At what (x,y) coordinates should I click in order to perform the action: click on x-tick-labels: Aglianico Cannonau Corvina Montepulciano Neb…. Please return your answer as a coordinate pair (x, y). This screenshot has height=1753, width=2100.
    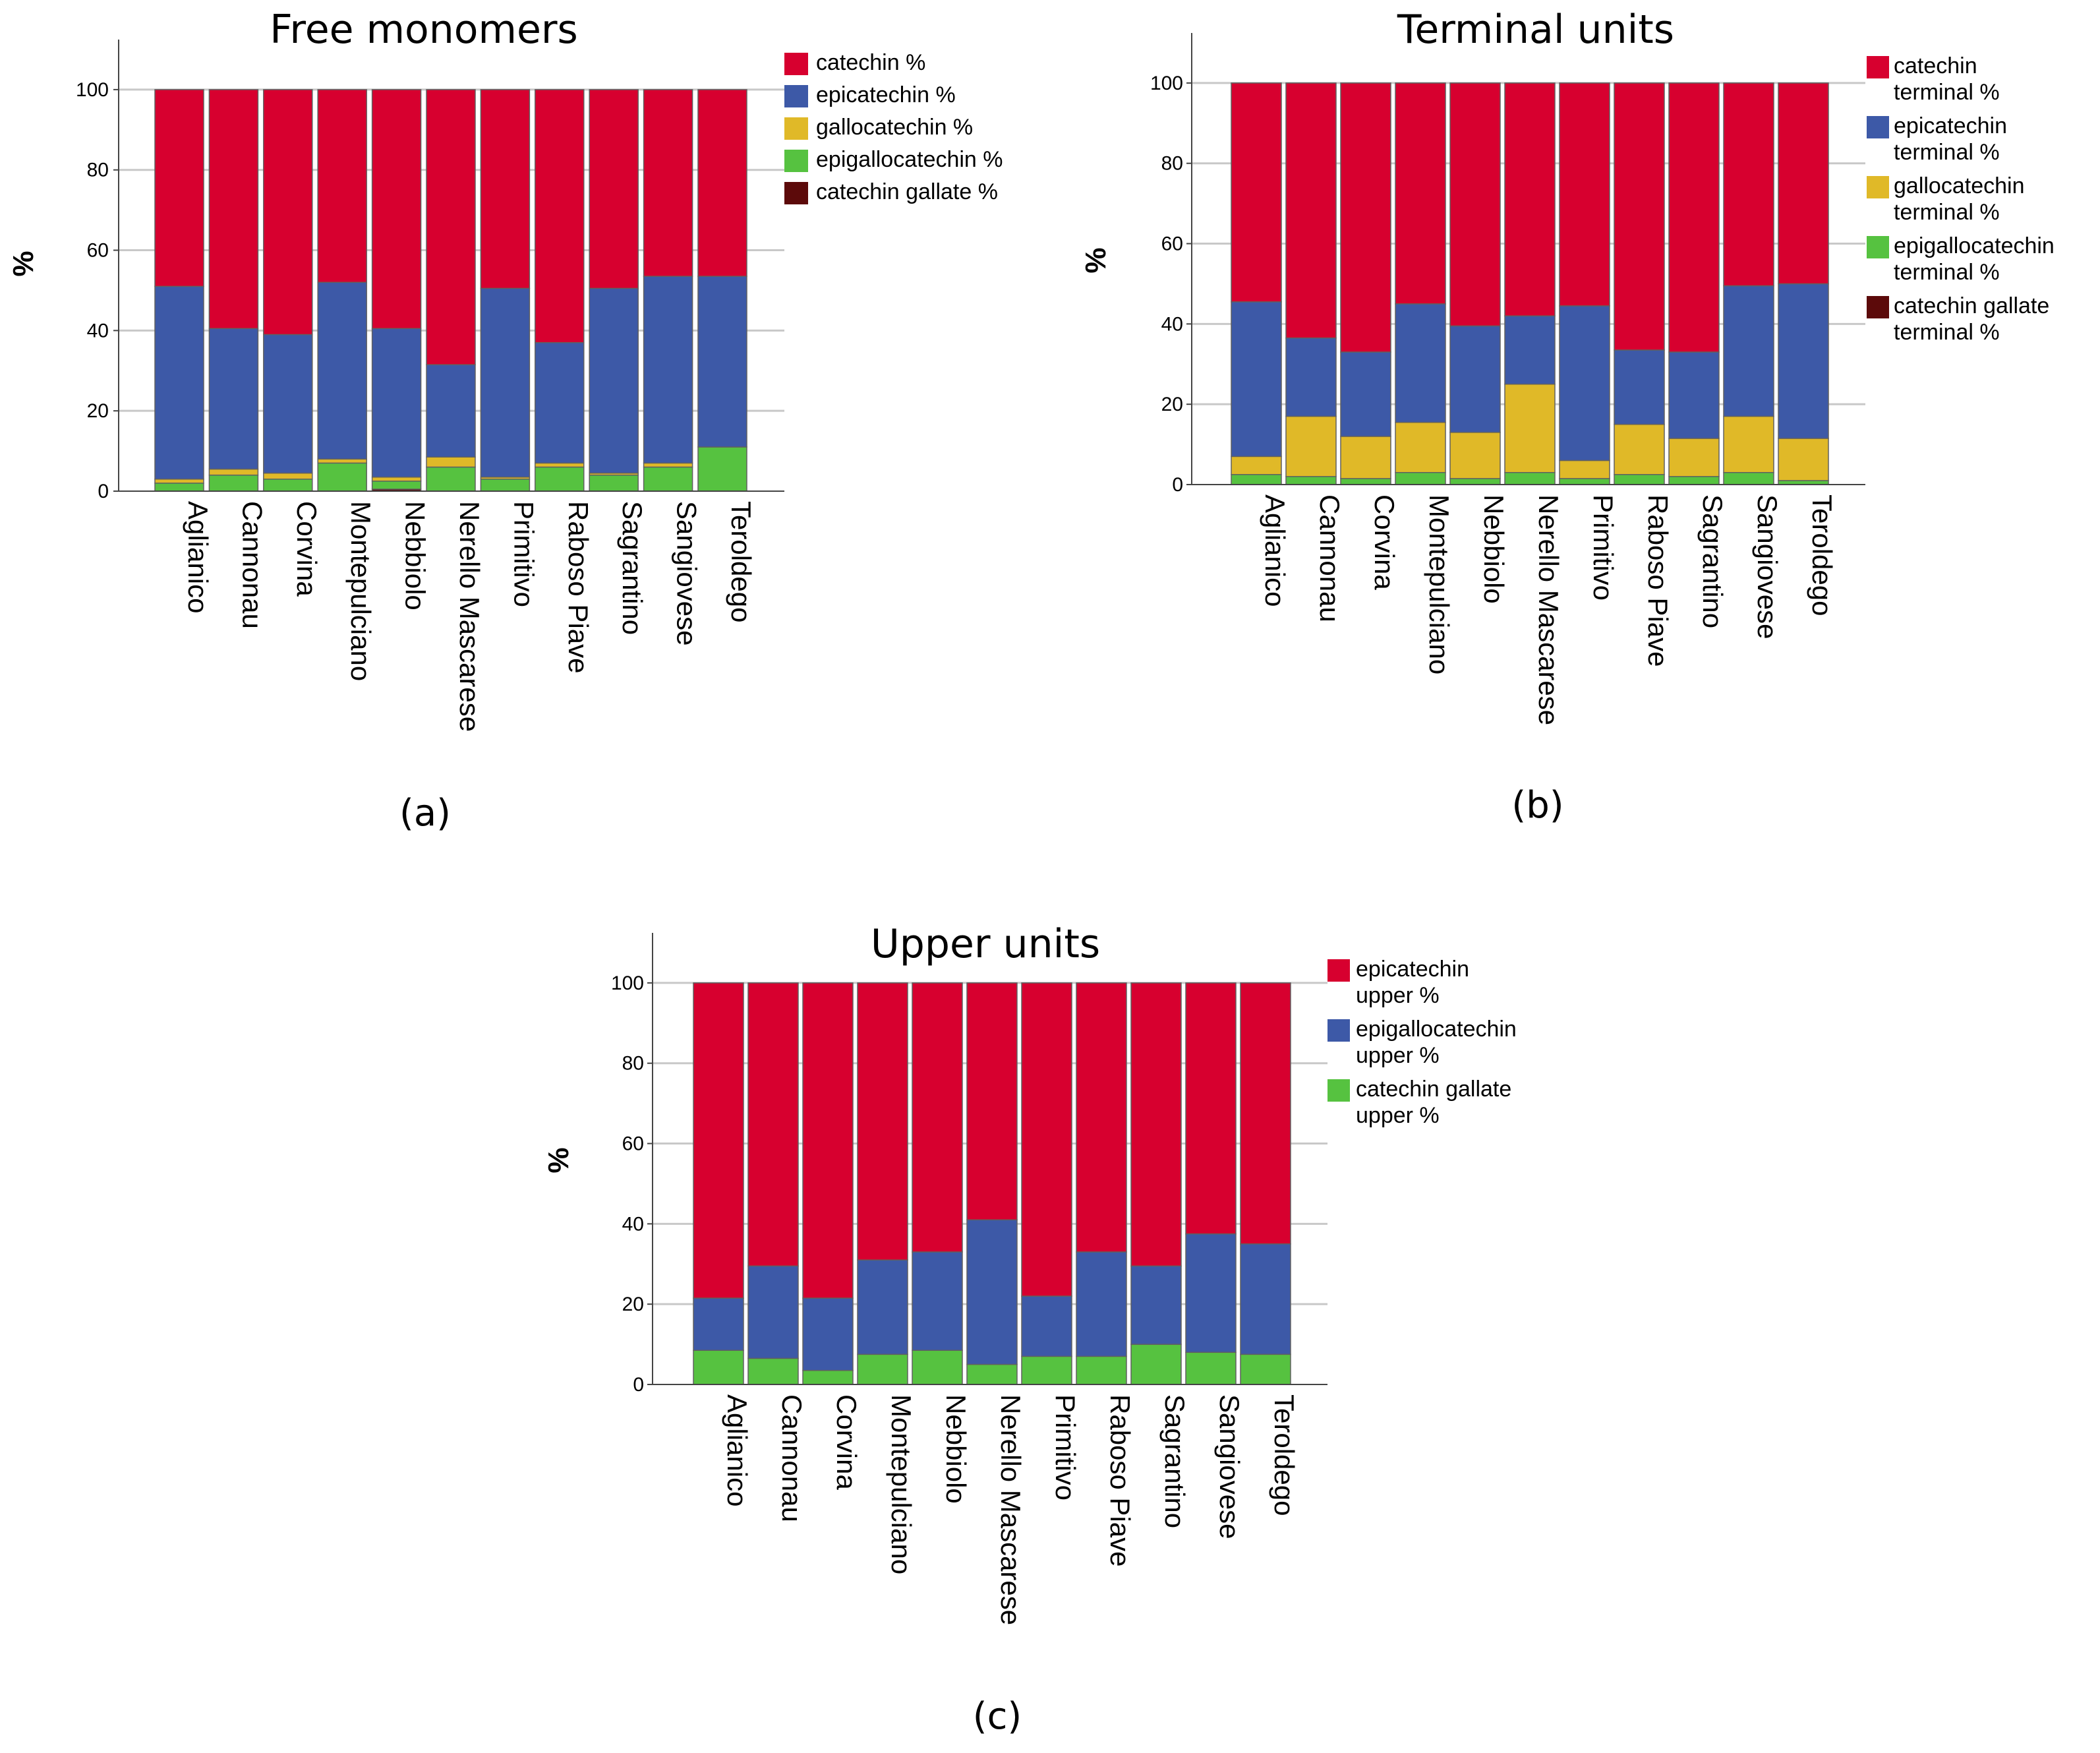
    Looking at the image, I should click on (1549, 609).